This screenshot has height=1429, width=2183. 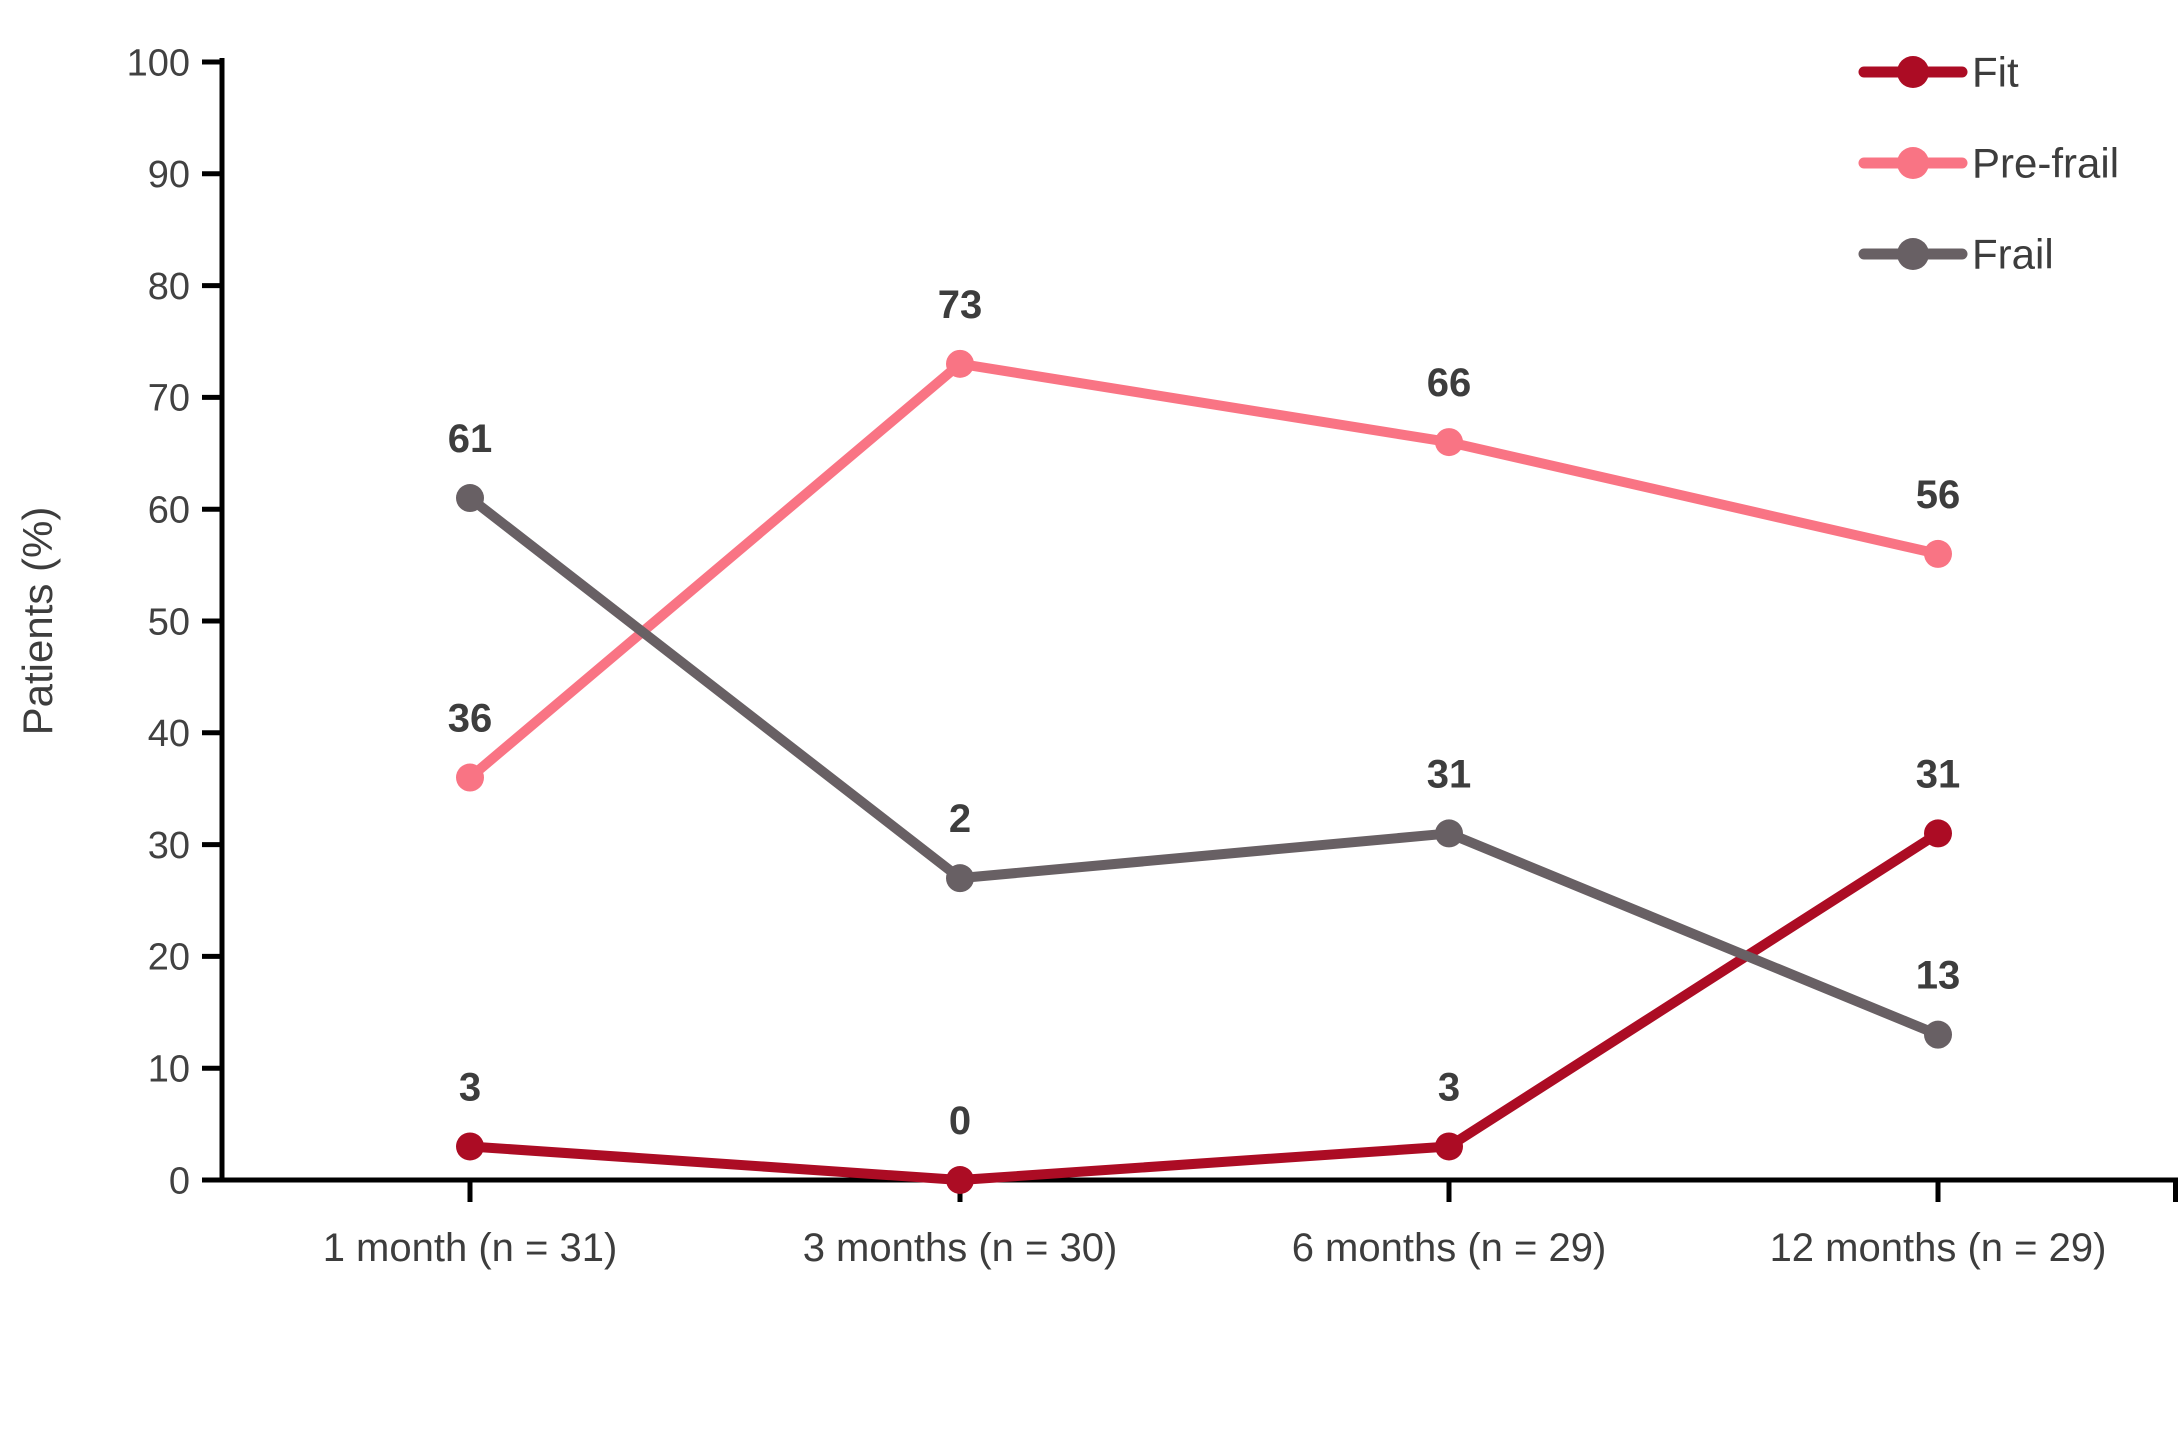 I want to click on data-label-pre-frail-1: 36, so click(x=470, y=719).